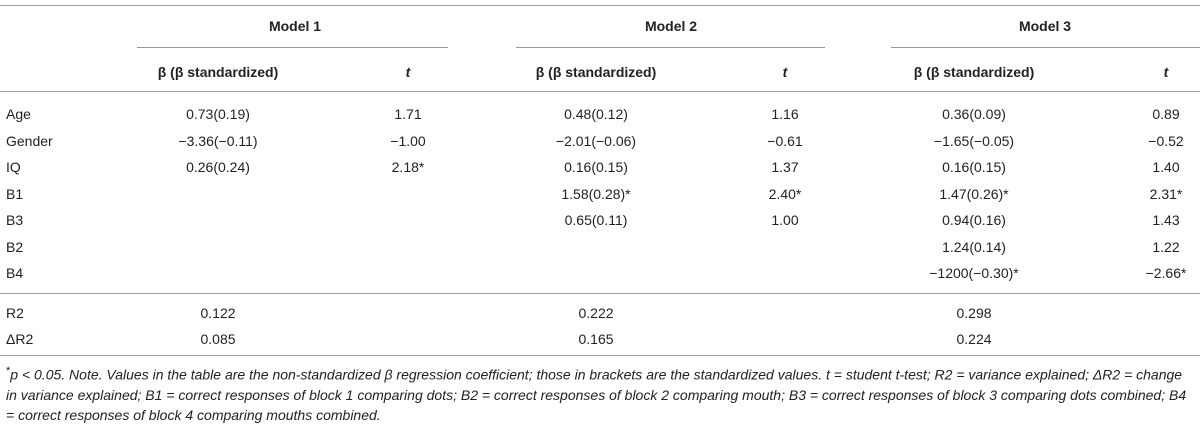  I want to click on row-label: IQ, so click(13, 167).